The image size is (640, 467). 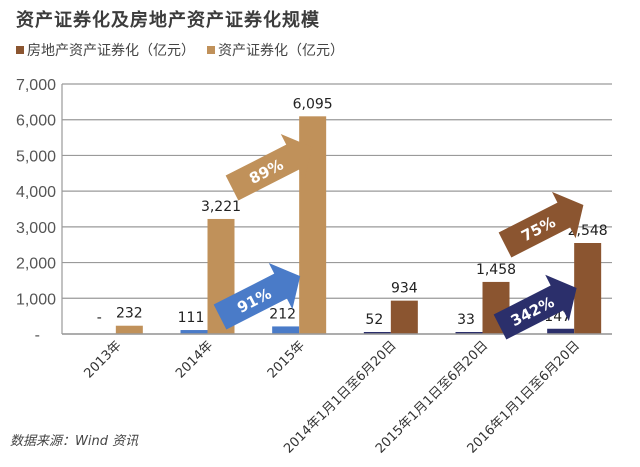 I want to click on bar-value-label: 33, so click(x=466, y=320).